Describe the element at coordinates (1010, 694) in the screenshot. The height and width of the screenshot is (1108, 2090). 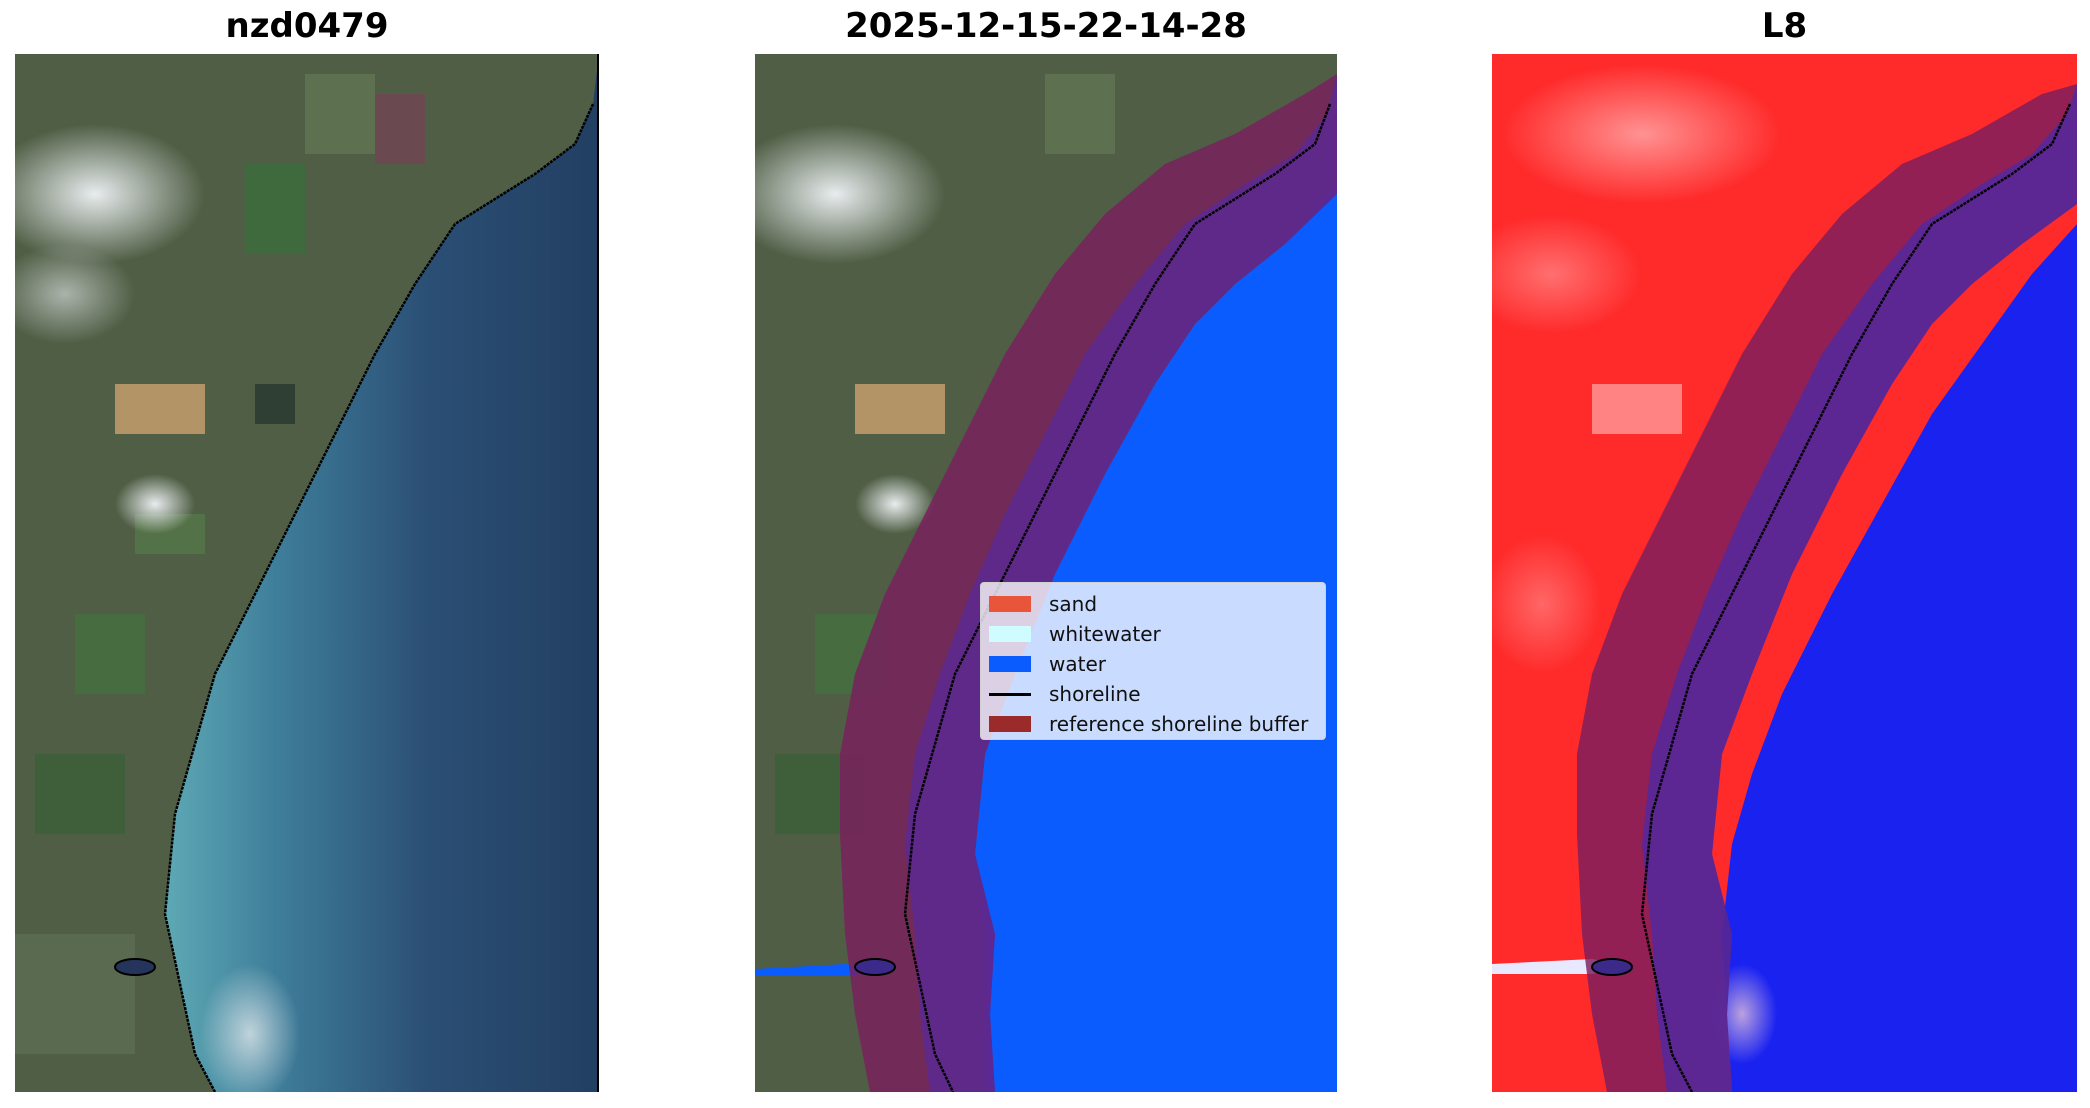
I see `legend-line-shoreline` at that location.